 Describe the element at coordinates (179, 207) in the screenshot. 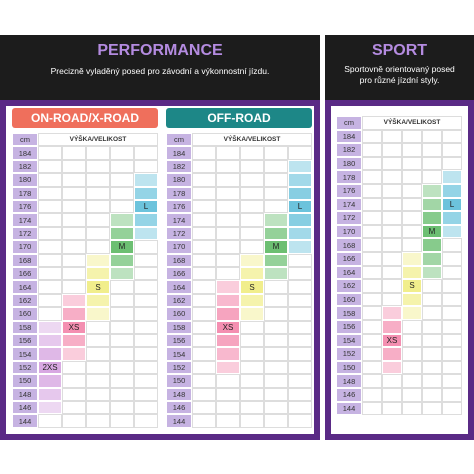

I see `height-cell: 176` at that location.